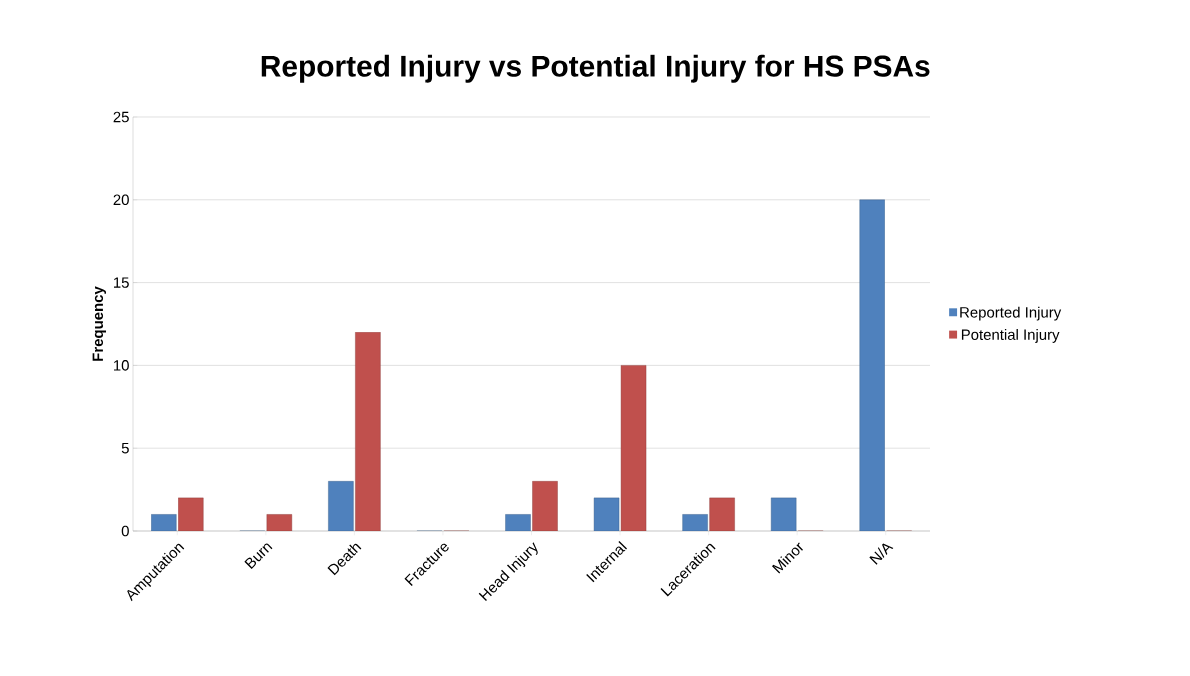 Image resolution: width=1190 pixels, height=676 pixels. Describe the element at coordinates (121, 365) in the screenshot. I see `y-tick-label: 10` at that location.